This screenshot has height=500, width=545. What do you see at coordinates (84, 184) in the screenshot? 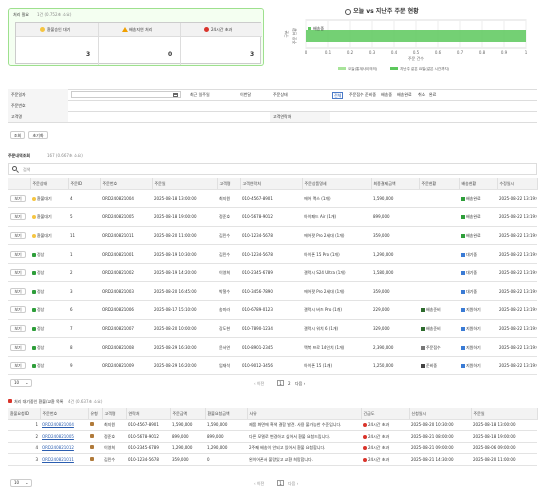
I see `orders-col-header: 주문ID` at bounding box center [84, 184].